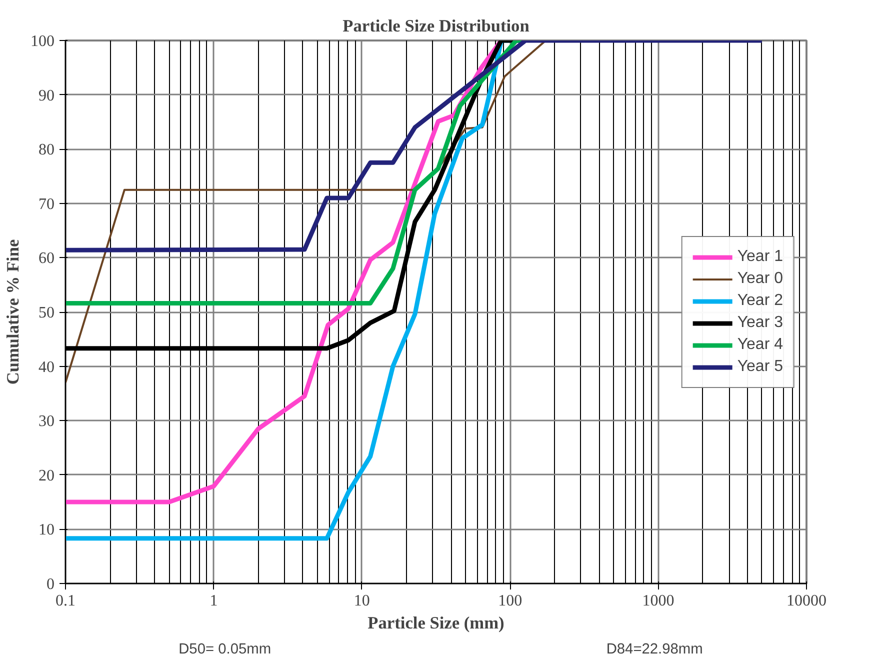  Describe the element at coordinates (760, 279) in the screenshot. I see `legend-label: Year 0` at that location.